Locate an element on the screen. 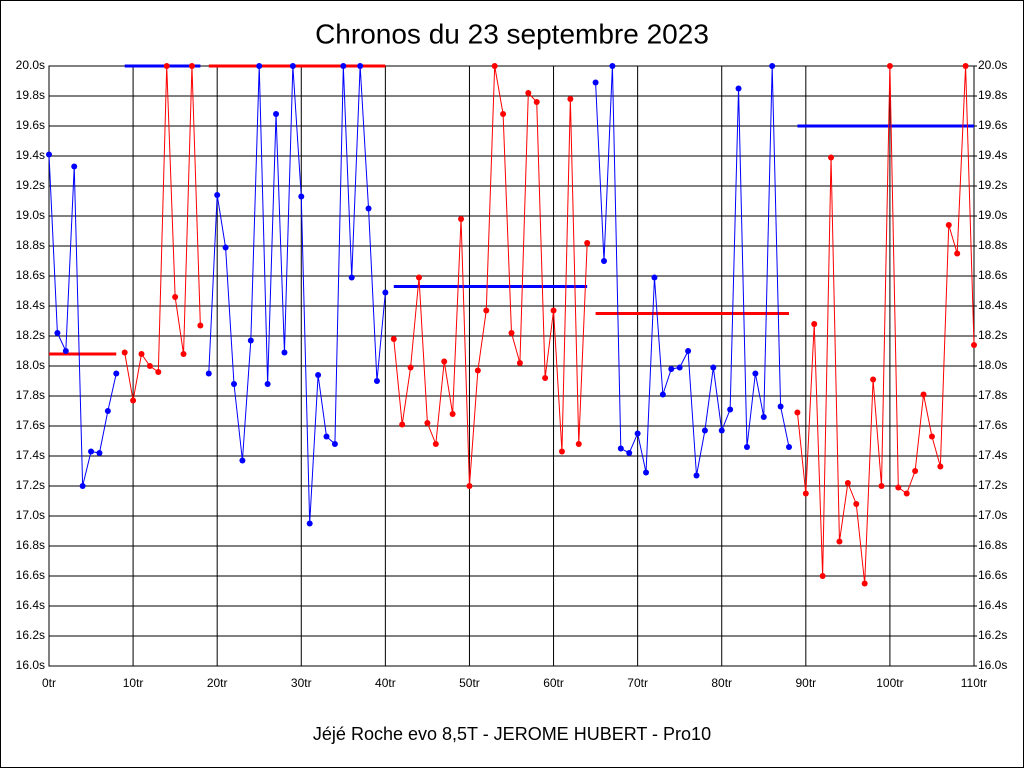 The width and height of the screenshot is (1024, 768). y2-tick-label: 19.2s is located at coordinates (992, 185).